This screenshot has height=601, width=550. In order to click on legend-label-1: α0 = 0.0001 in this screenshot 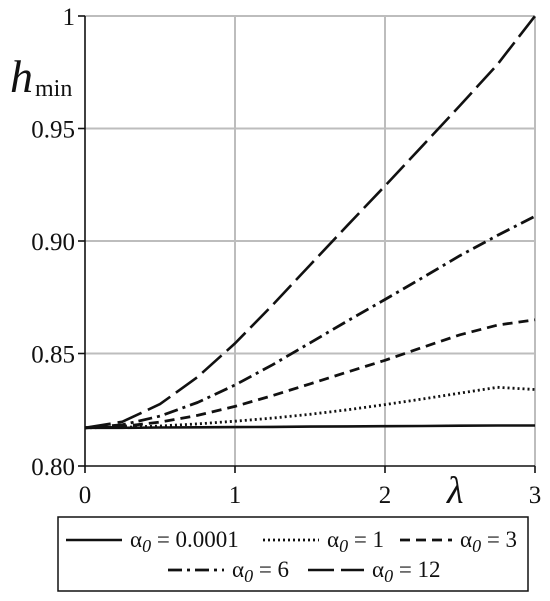, I will do `click(184, 541)`.